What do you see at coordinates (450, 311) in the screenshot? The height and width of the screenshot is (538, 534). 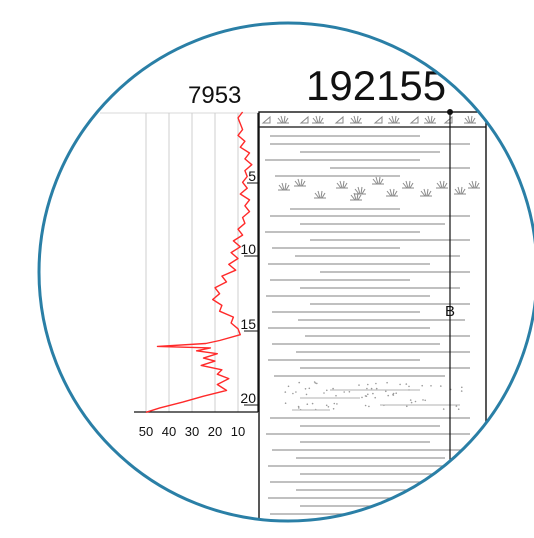 I see `unit-label: B` at bounding box center [450, 311].